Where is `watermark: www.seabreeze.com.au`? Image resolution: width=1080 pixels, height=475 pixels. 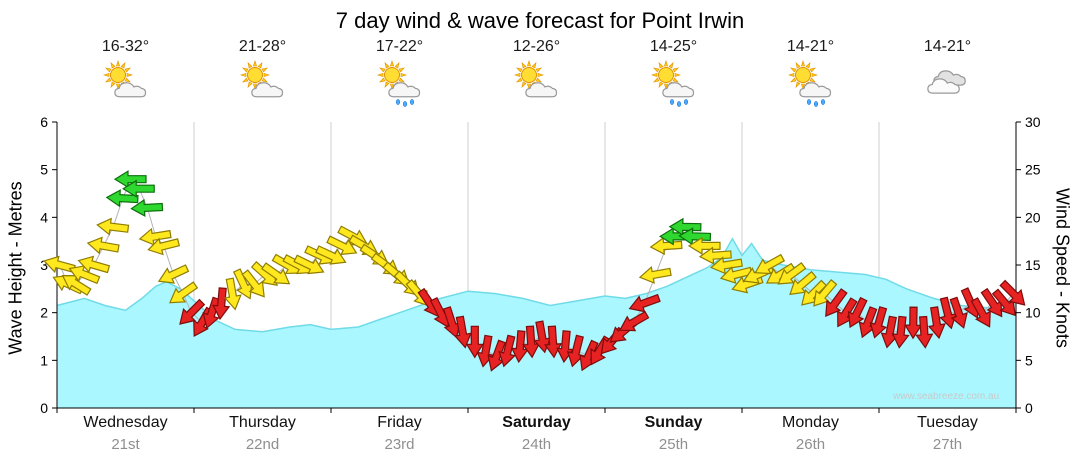
watermark: www.seabreeze.com.au is located at coordinates (946, 396).